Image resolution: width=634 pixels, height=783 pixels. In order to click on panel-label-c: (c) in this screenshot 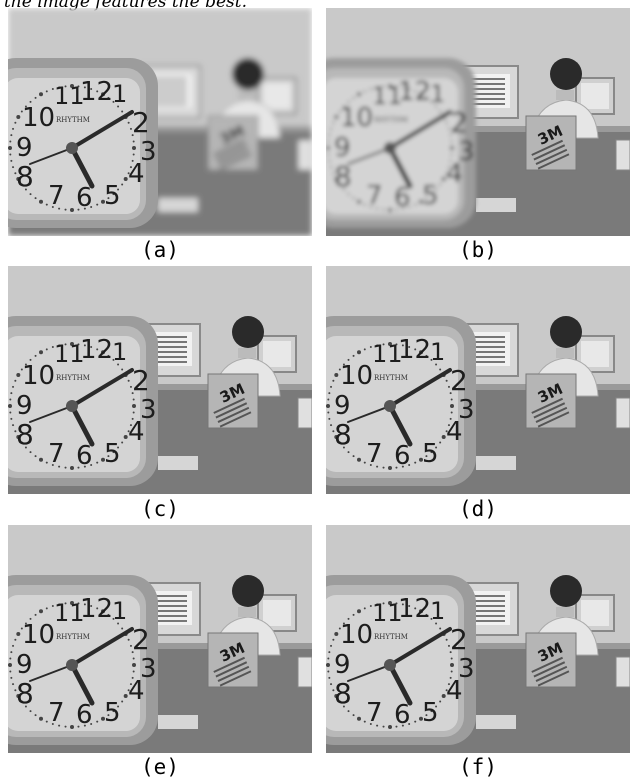, I will do `click(160, 509)`.